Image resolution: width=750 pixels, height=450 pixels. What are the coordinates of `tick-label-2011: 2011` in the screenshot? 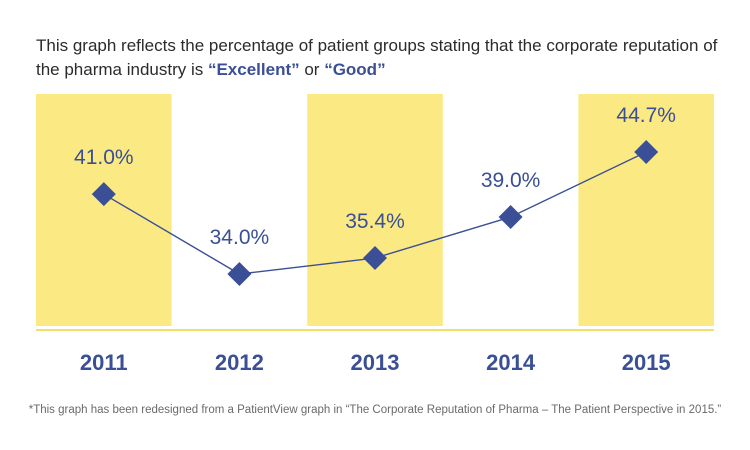 It's located at (104, 362).